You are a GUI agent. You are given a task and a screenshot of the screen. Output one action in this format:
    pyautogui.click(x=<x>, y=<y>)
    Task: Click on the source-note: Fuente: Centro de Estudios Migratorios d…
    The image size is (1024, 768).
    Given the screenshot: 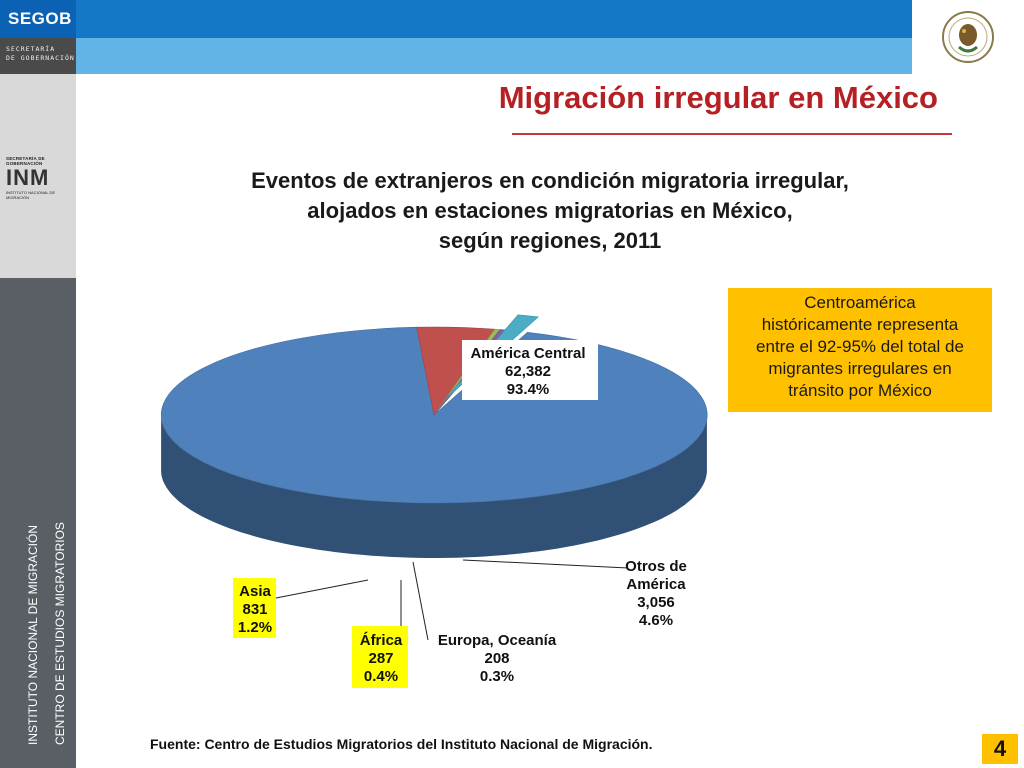 What is the action you would take?
    pyautogui.click(x=401, y=744)
    